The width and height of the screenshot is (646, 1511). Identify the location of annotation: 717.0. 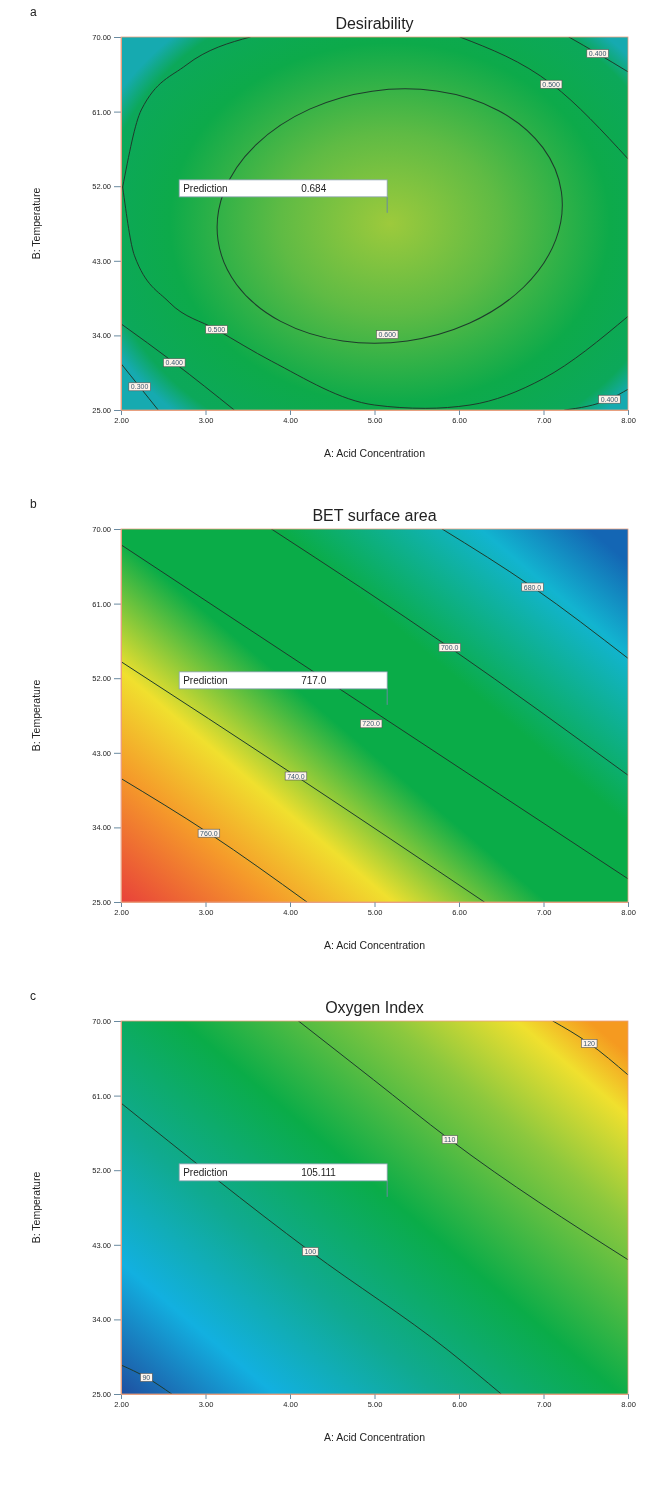
(314, 681).